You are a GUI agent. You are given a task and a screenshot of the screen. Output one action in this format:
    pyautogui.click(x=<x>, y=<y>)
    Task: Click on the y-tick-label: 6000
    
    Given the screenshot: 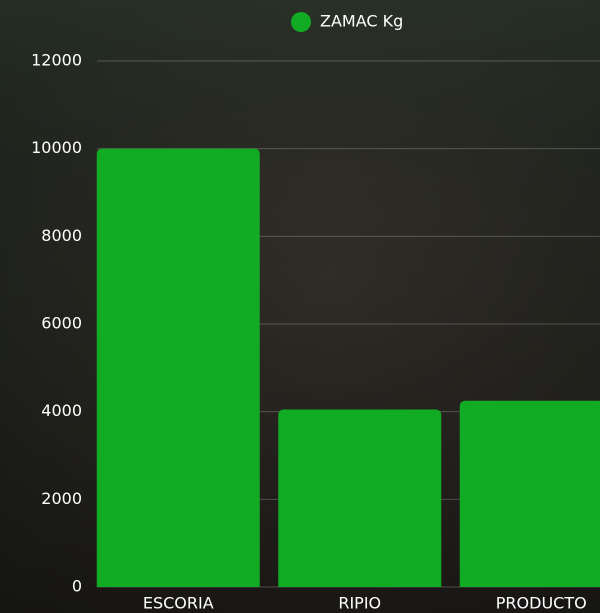 What is the action you would take?
    pyautogui.click(x=61, y=323)
    